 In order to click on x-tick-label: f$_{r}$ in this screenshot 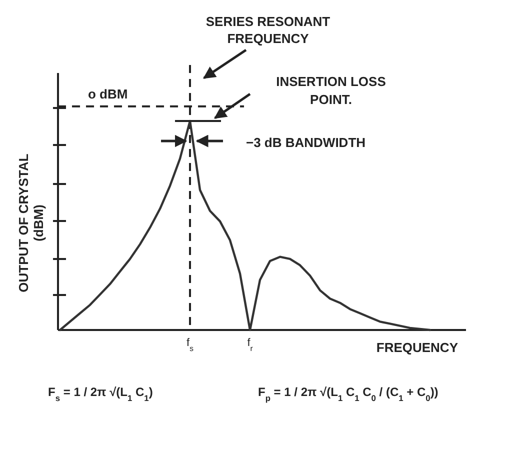, I will do `click(250, 344)`.